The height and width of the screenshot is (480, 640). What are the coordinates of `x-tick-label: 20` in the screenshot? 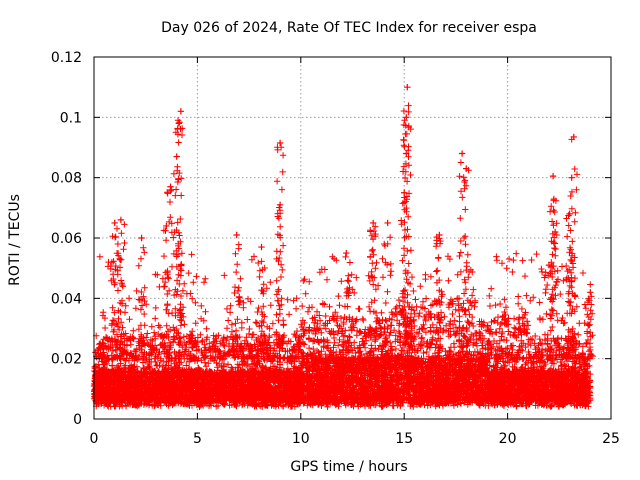 It's located at (508, 439).